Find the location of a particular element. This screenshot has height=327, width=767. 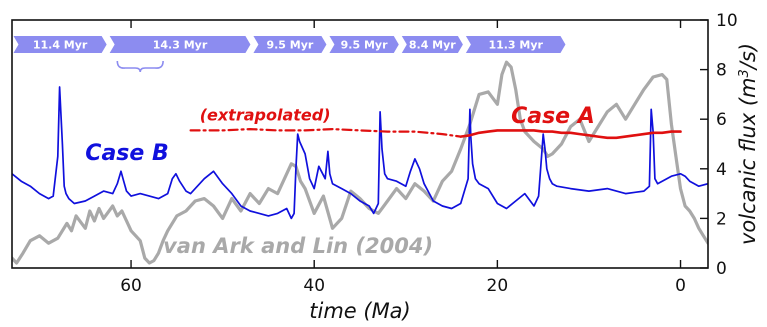

y-axis-title-post: /s) is located at coordinates (748, 57).